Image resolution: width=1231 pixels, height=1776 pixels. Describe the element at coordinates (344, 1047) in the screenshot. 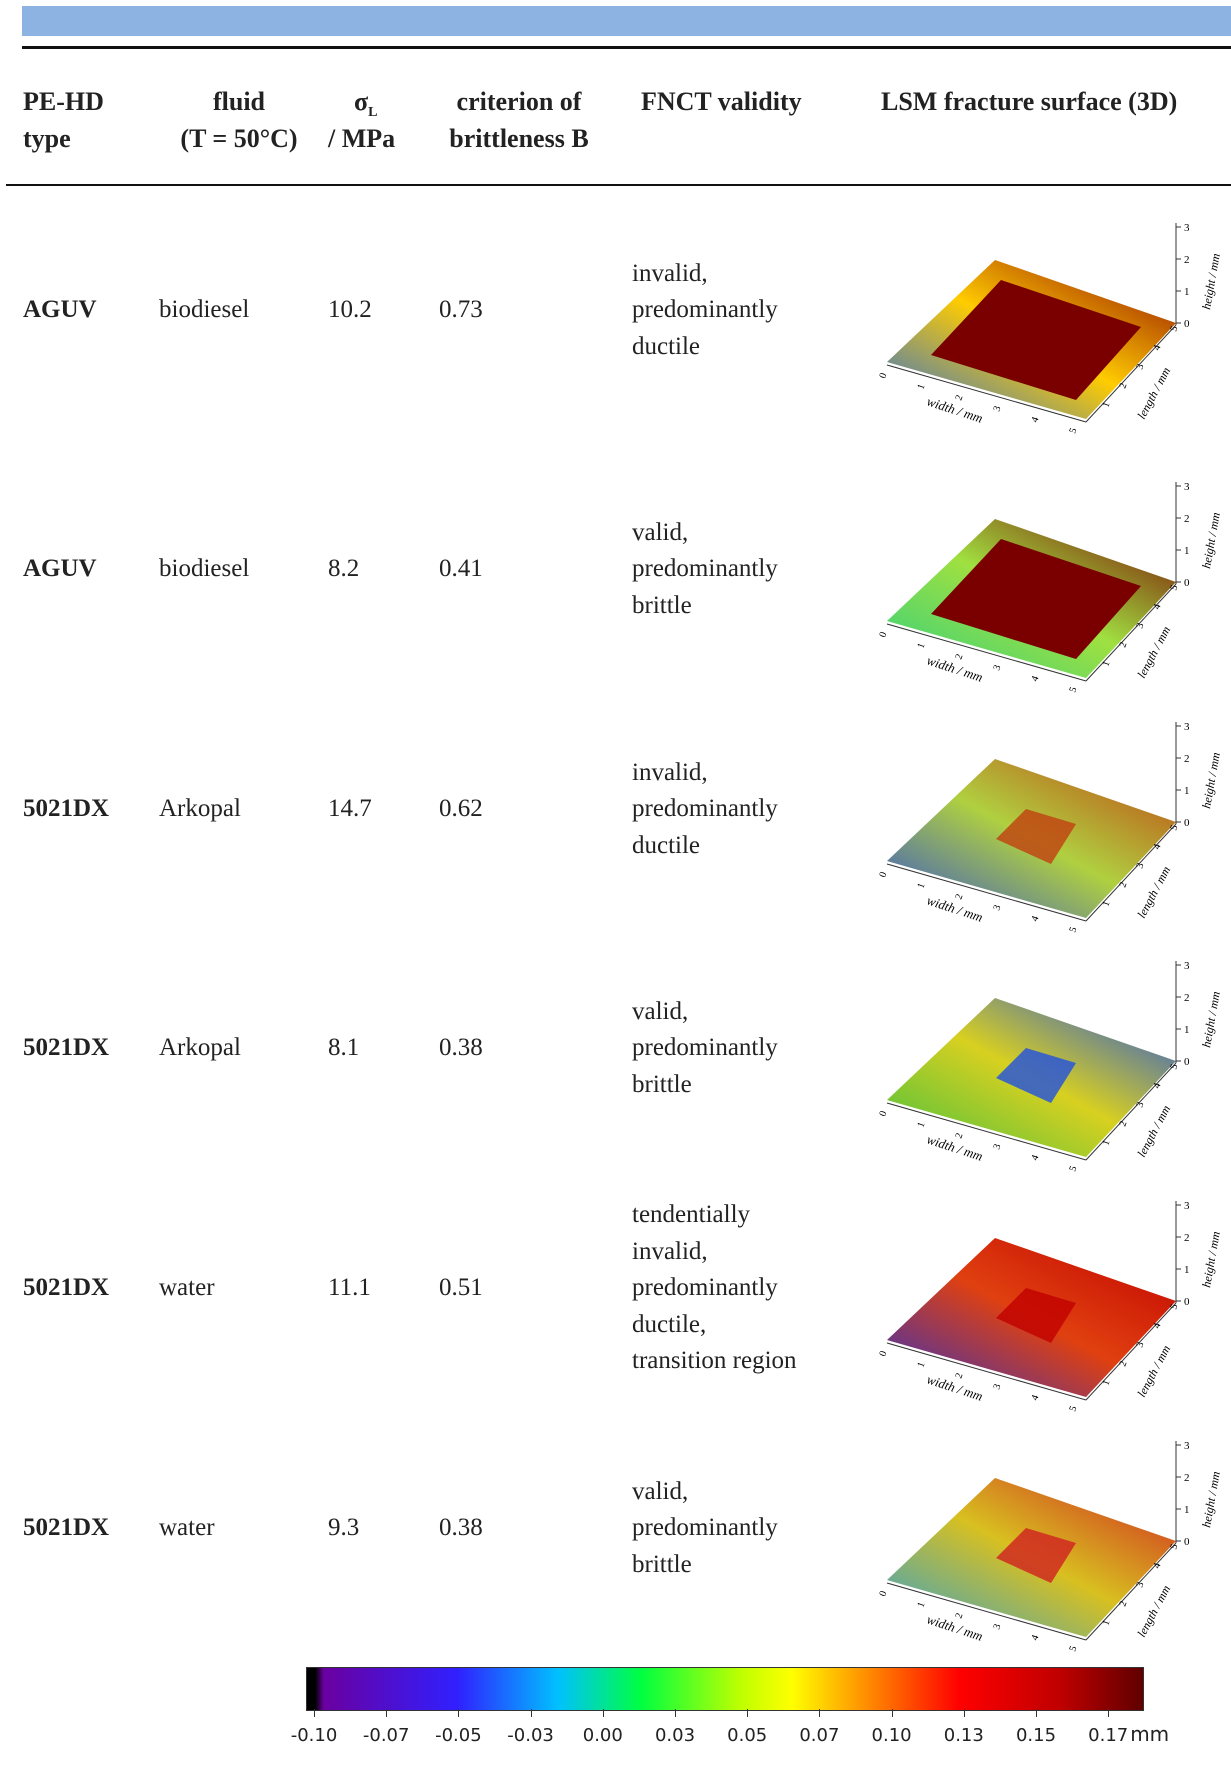

I see `cell-sigma: 8.1` at that location.